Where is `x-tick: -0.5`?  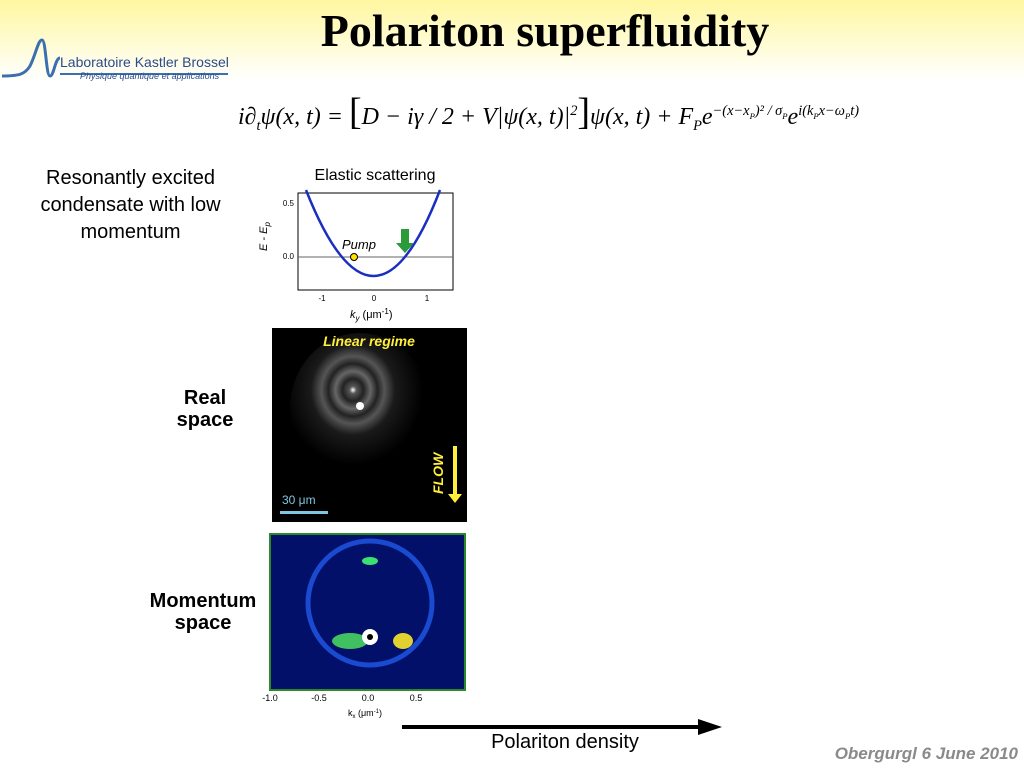 x-tick: -0.5 is located at coordinates (319, 698).